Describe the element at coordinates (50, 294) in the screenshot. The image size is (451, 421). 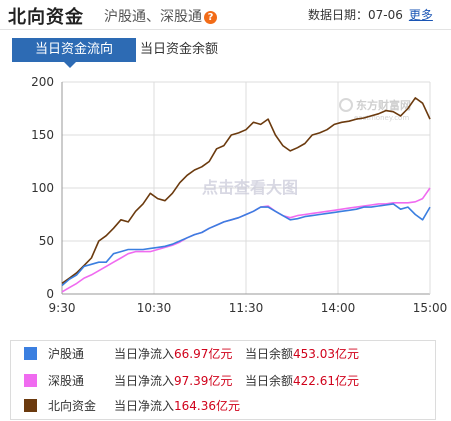
I see `y-tick-label: 0` at that location.